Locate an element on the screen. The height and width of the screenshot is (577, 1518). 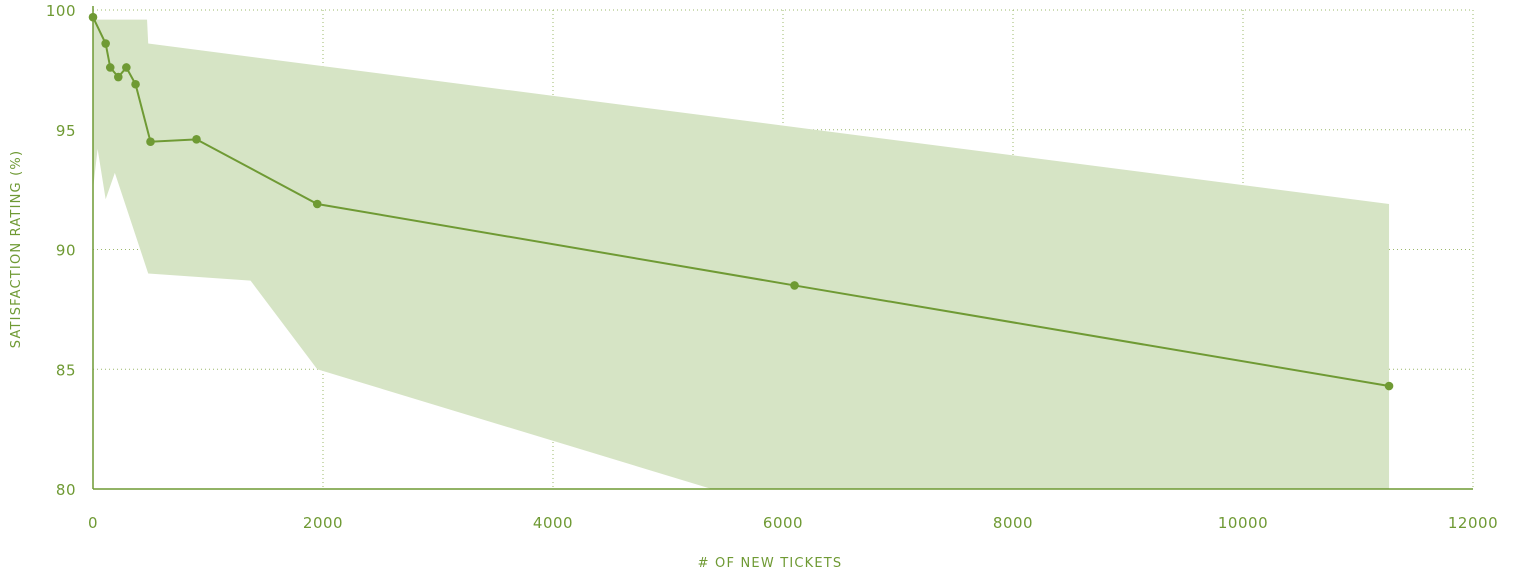
x-tick-label: 12000 is located at coordinates (1473, 523).